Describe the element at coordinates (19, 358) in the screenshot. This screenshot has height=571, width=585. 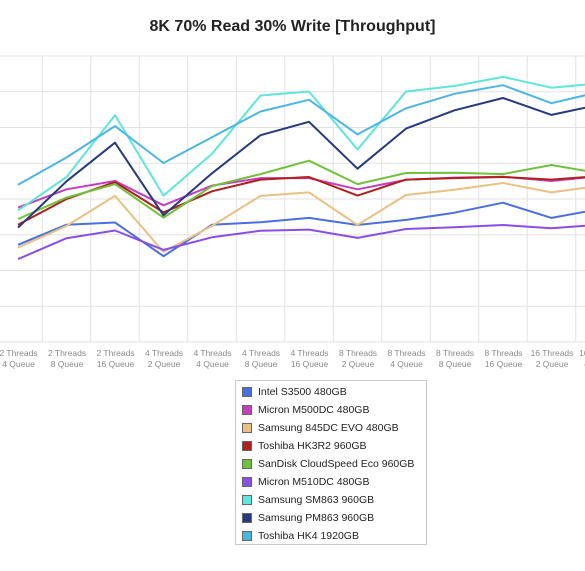
I see `x-tick-label: 2 Threads 4 Queue` at that location.